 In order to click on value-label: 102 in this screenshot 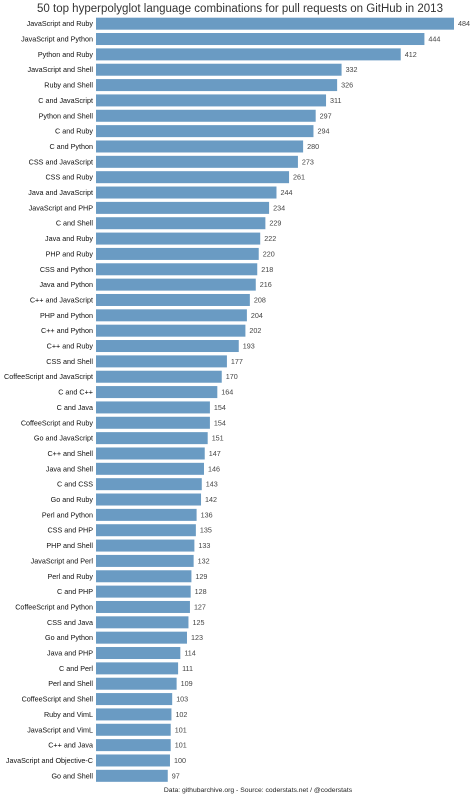, I will do `click(181, 714)`.